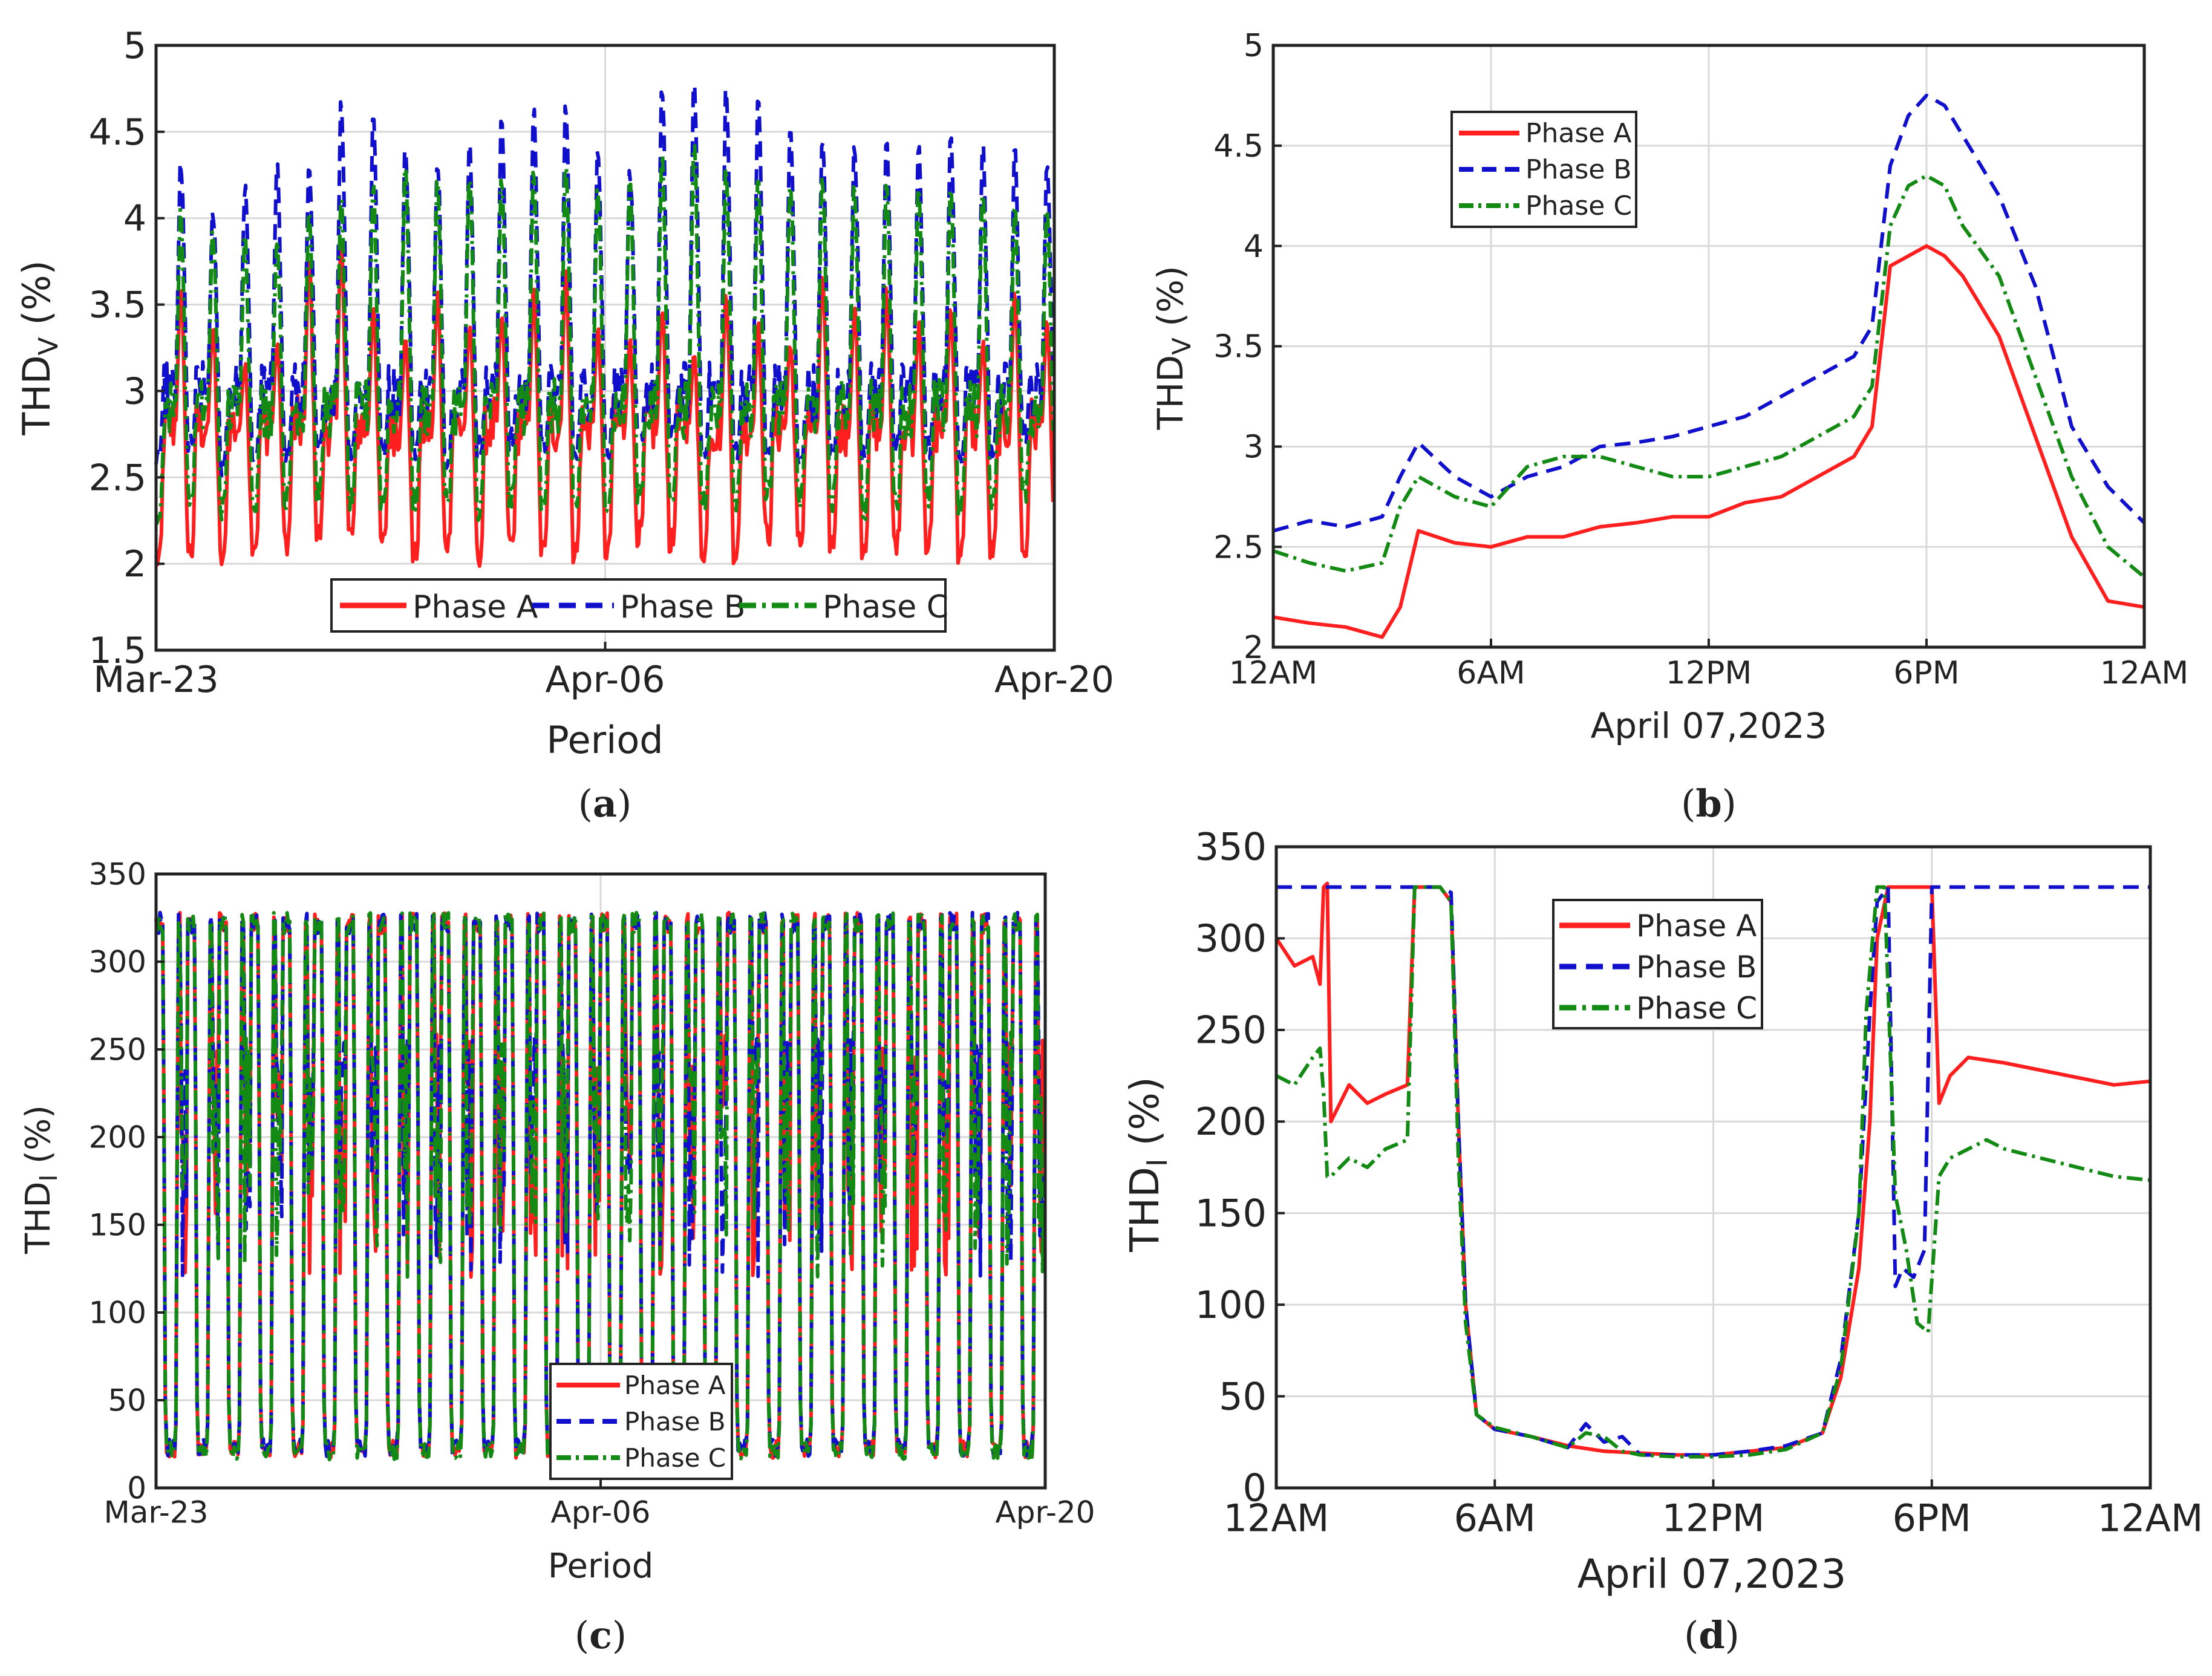  I want to click on panel-d-yticks: 0 50 100 150 200 250 300 350, so click(1240, 1167).